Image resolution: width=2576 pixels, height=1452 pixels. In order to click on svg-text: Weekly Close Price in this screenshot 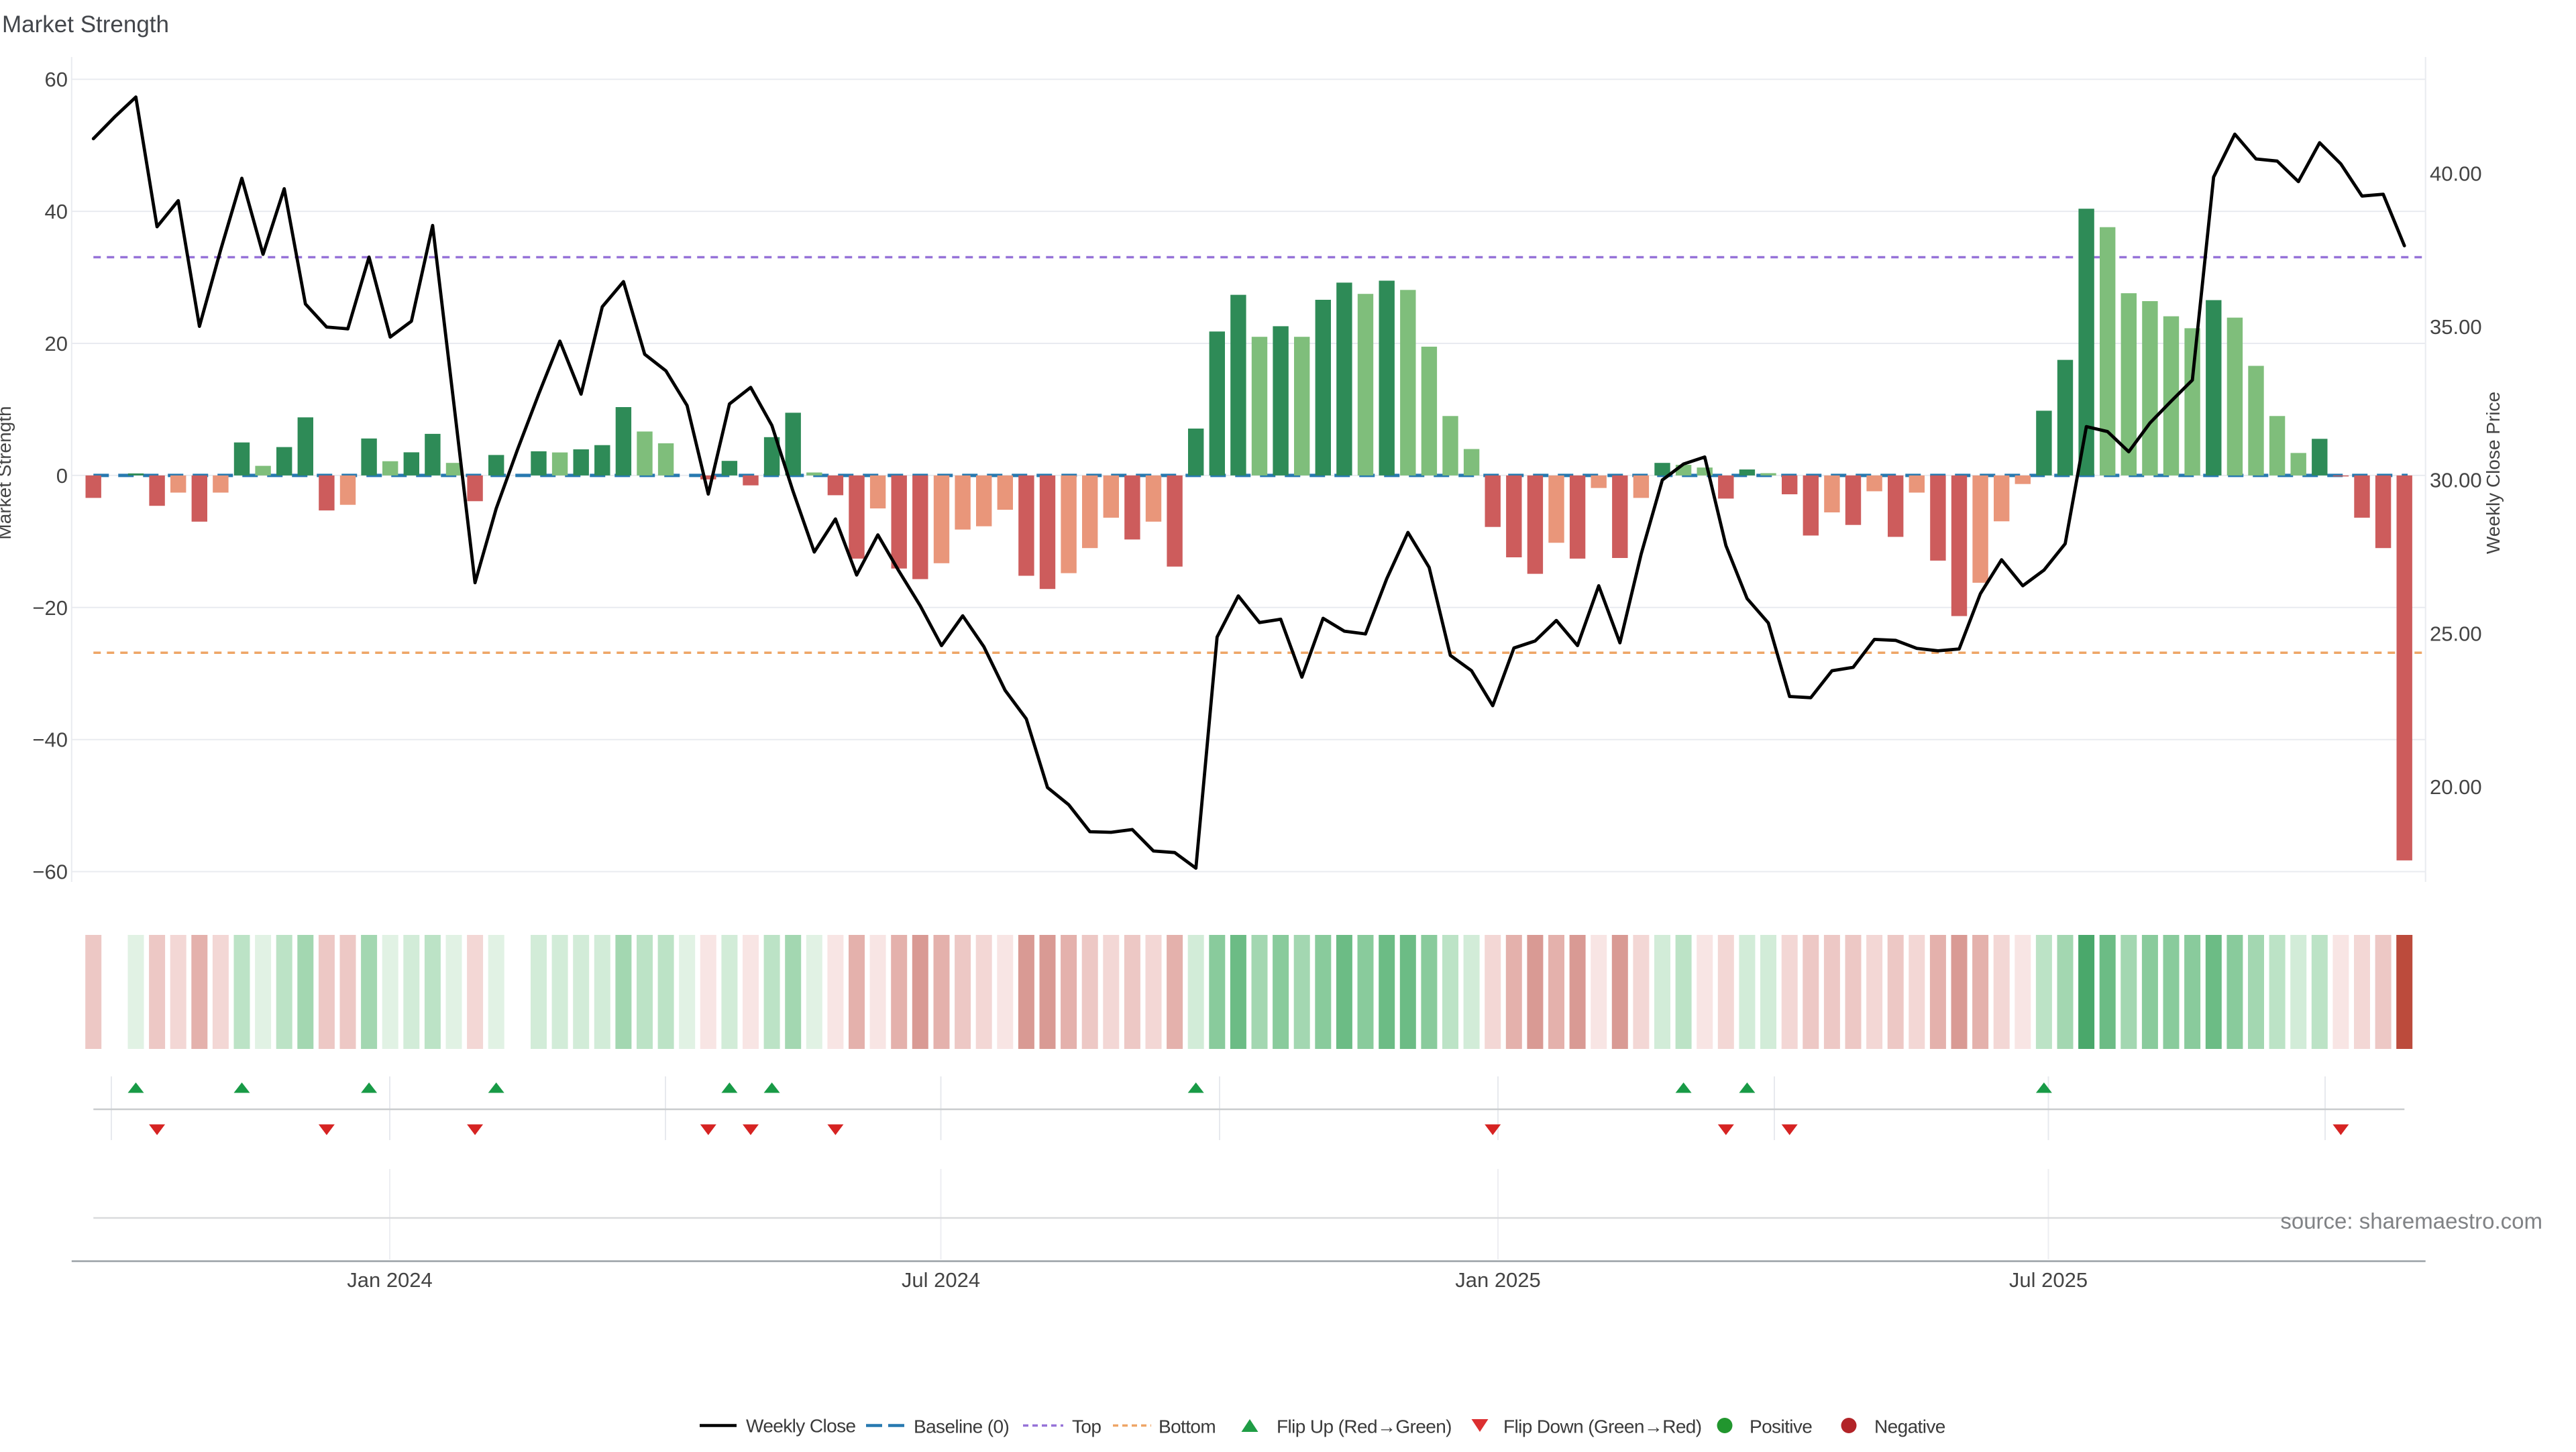, I will do `click(2493, 473)`.